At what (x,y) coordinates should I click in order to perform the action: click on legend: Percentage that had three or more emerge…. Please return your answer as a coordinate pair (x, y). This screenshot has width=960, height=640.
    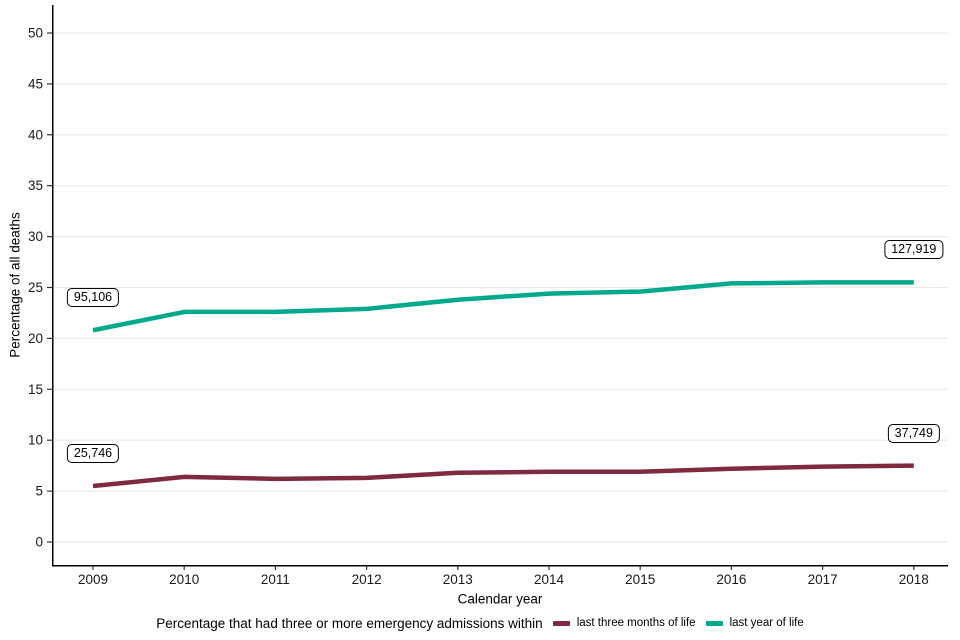
    Looking at the image, I should click on (480, 623).